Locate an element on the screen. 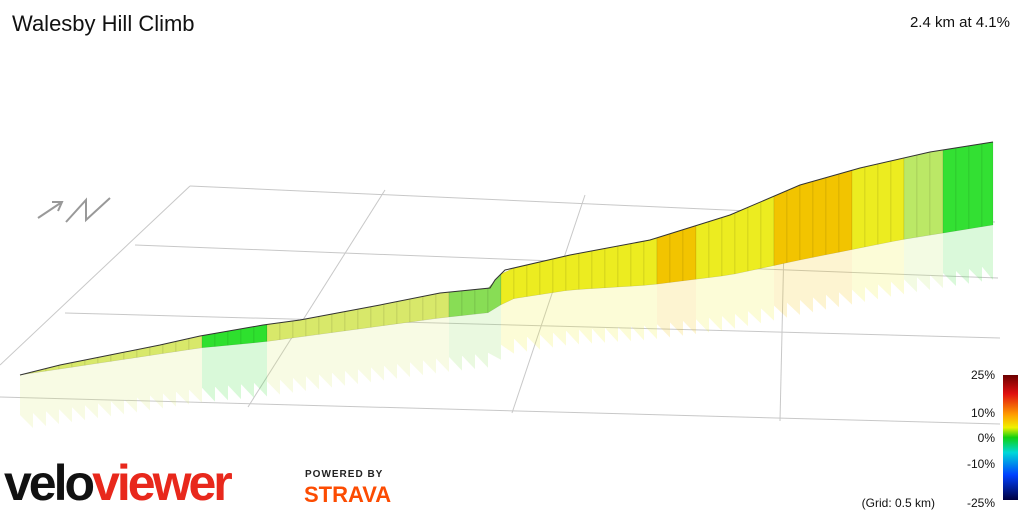 The image size is (1024, 512). logo-part: velo is located at coordinates (49, 483).